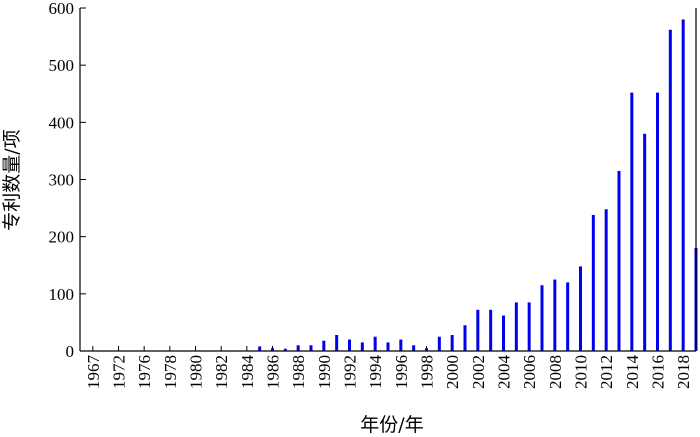 Image resolution: width=700 pixels, height=437 pixels. Describe the element at coordinates (414, 348) in the screenshot. I see `bar-1997` at that location.